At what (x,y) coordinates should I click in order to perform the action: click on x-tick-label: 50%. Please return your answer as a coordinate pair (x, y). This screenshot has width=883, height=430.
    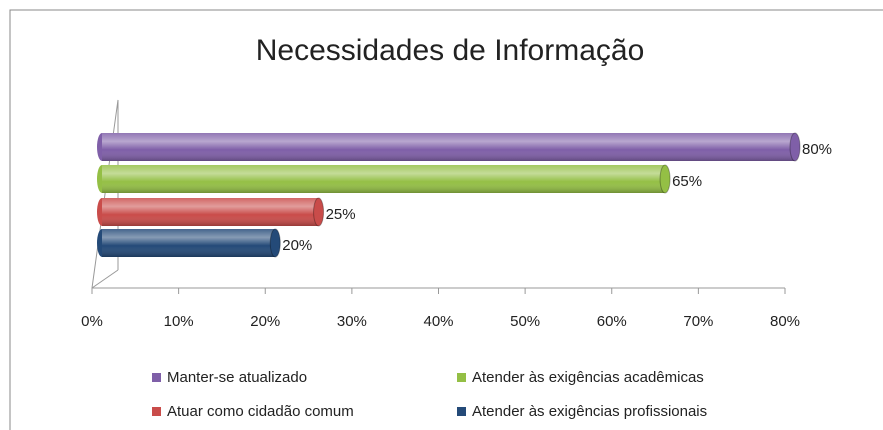
    Looking at the image, I should click on (525, 321).